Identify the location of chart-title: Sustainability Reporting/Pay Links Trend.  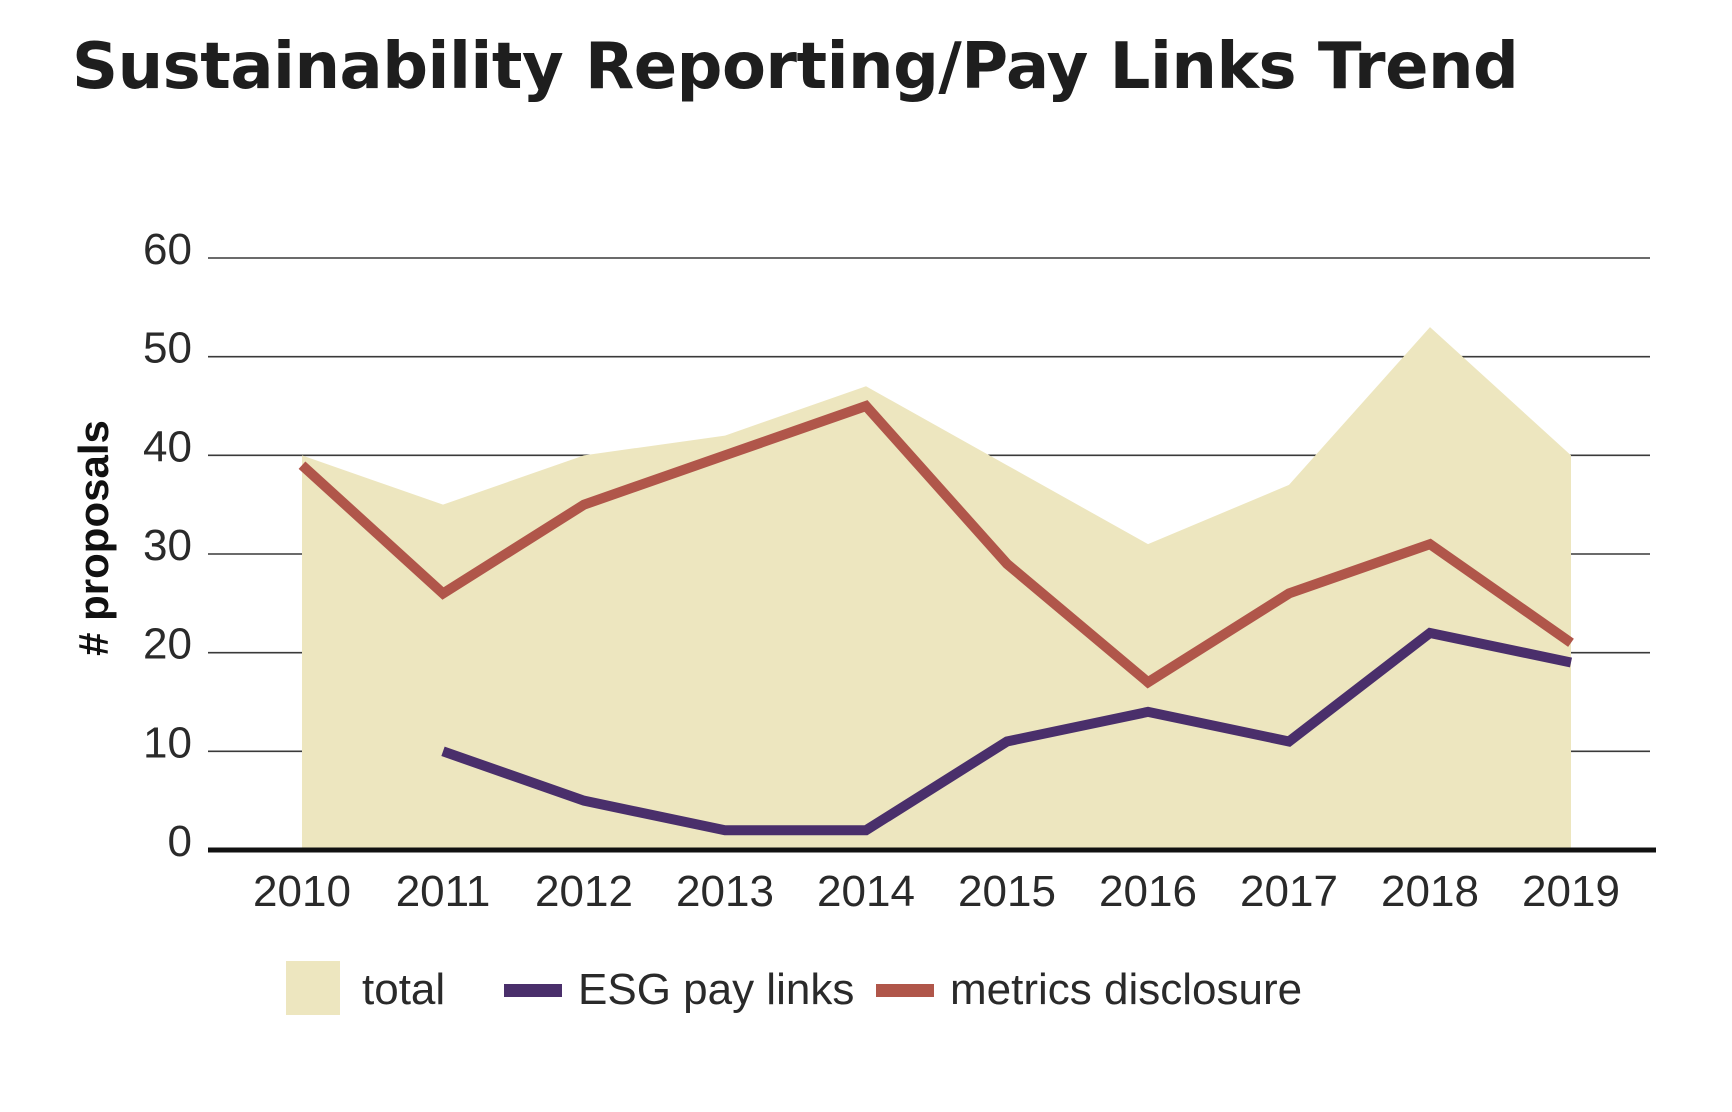
(795, 67).